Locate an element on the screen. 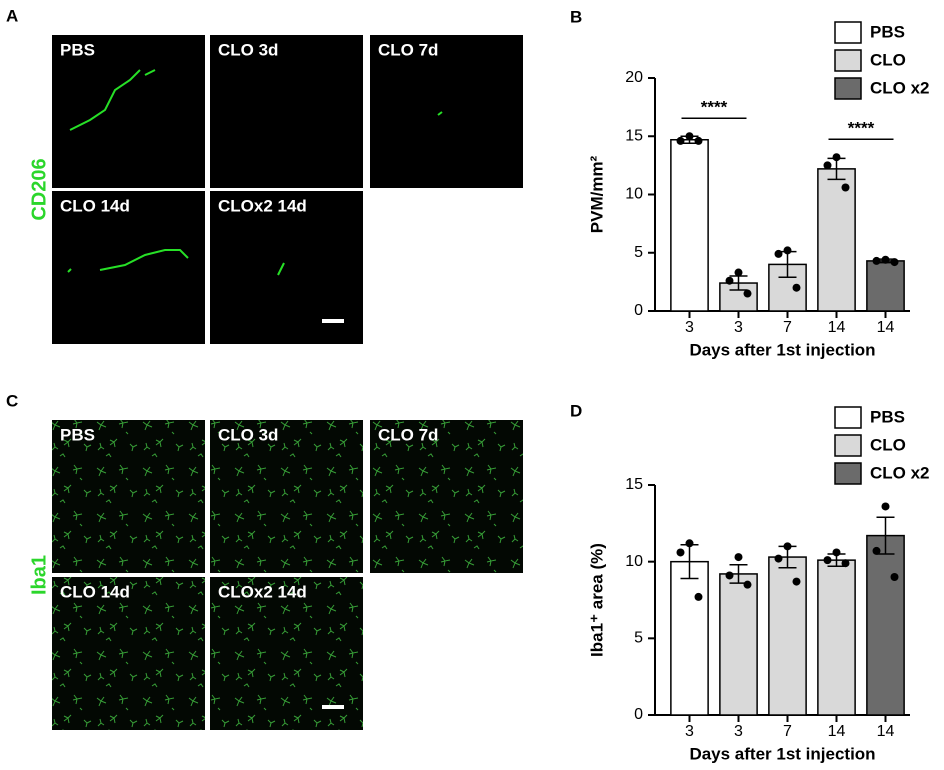 Image resolution: width=944 pixels, height=770 pixels. y-axis-label: Iba1⁺ area (%) is located at coordinates (596, 600).